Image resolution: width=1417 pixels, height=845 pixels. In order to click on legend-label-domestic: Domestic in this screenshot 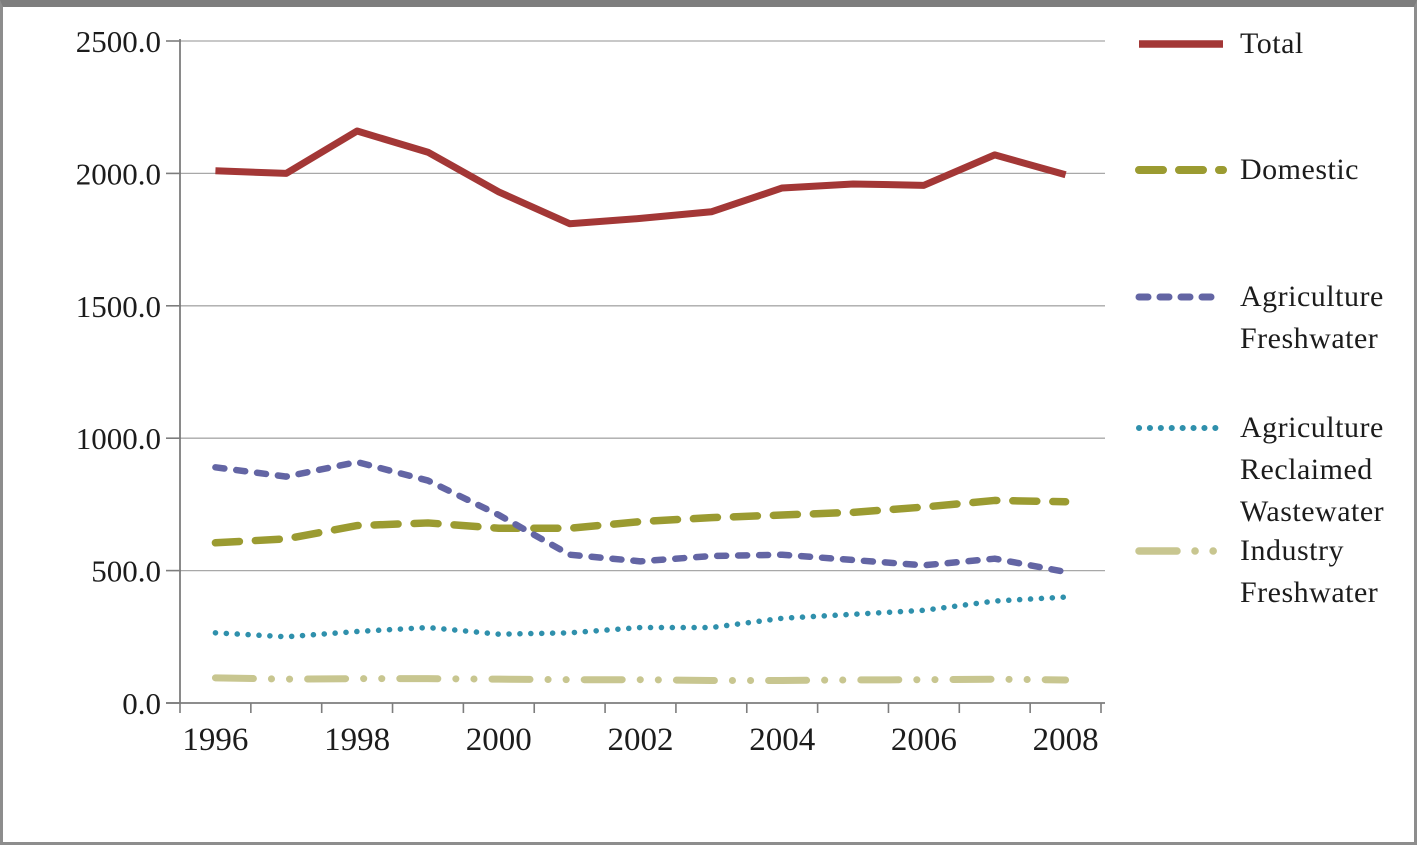, I will do `click(1299, 169)`.